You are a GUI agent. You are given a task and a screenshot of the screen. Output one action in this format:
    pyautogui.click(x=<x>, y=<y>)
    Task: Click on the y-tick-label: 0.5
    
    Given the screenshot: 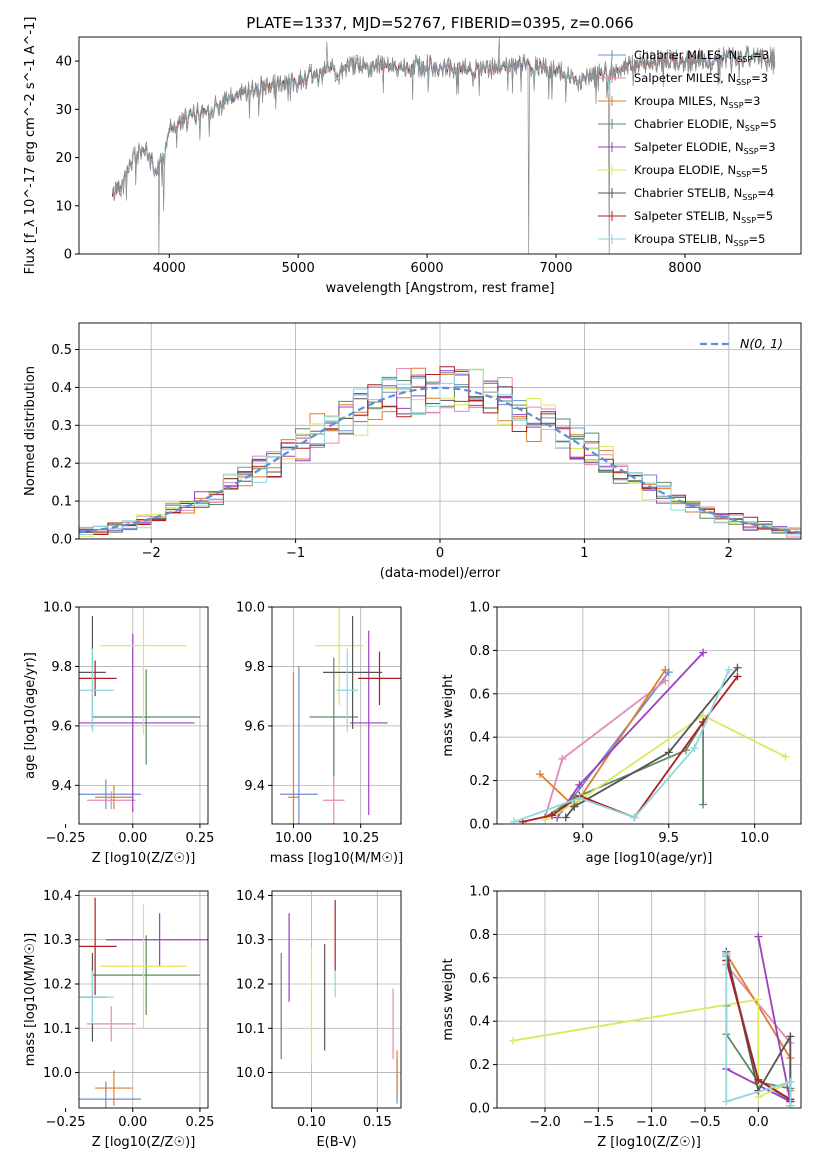 What is the action you would take?
    pyautogui.click(x=61, y=350)
    